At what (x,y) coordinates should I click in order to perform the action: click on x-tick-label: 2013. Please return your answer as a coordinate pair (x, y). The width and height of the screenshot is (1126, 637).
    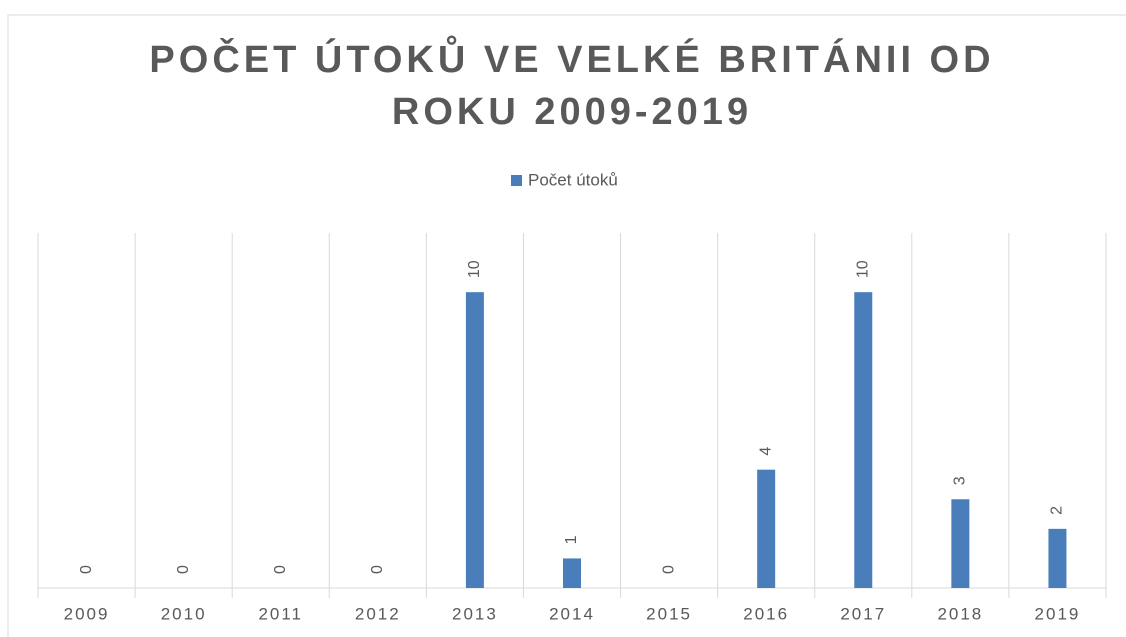
    Looking at the image, I should click on (475, 613).